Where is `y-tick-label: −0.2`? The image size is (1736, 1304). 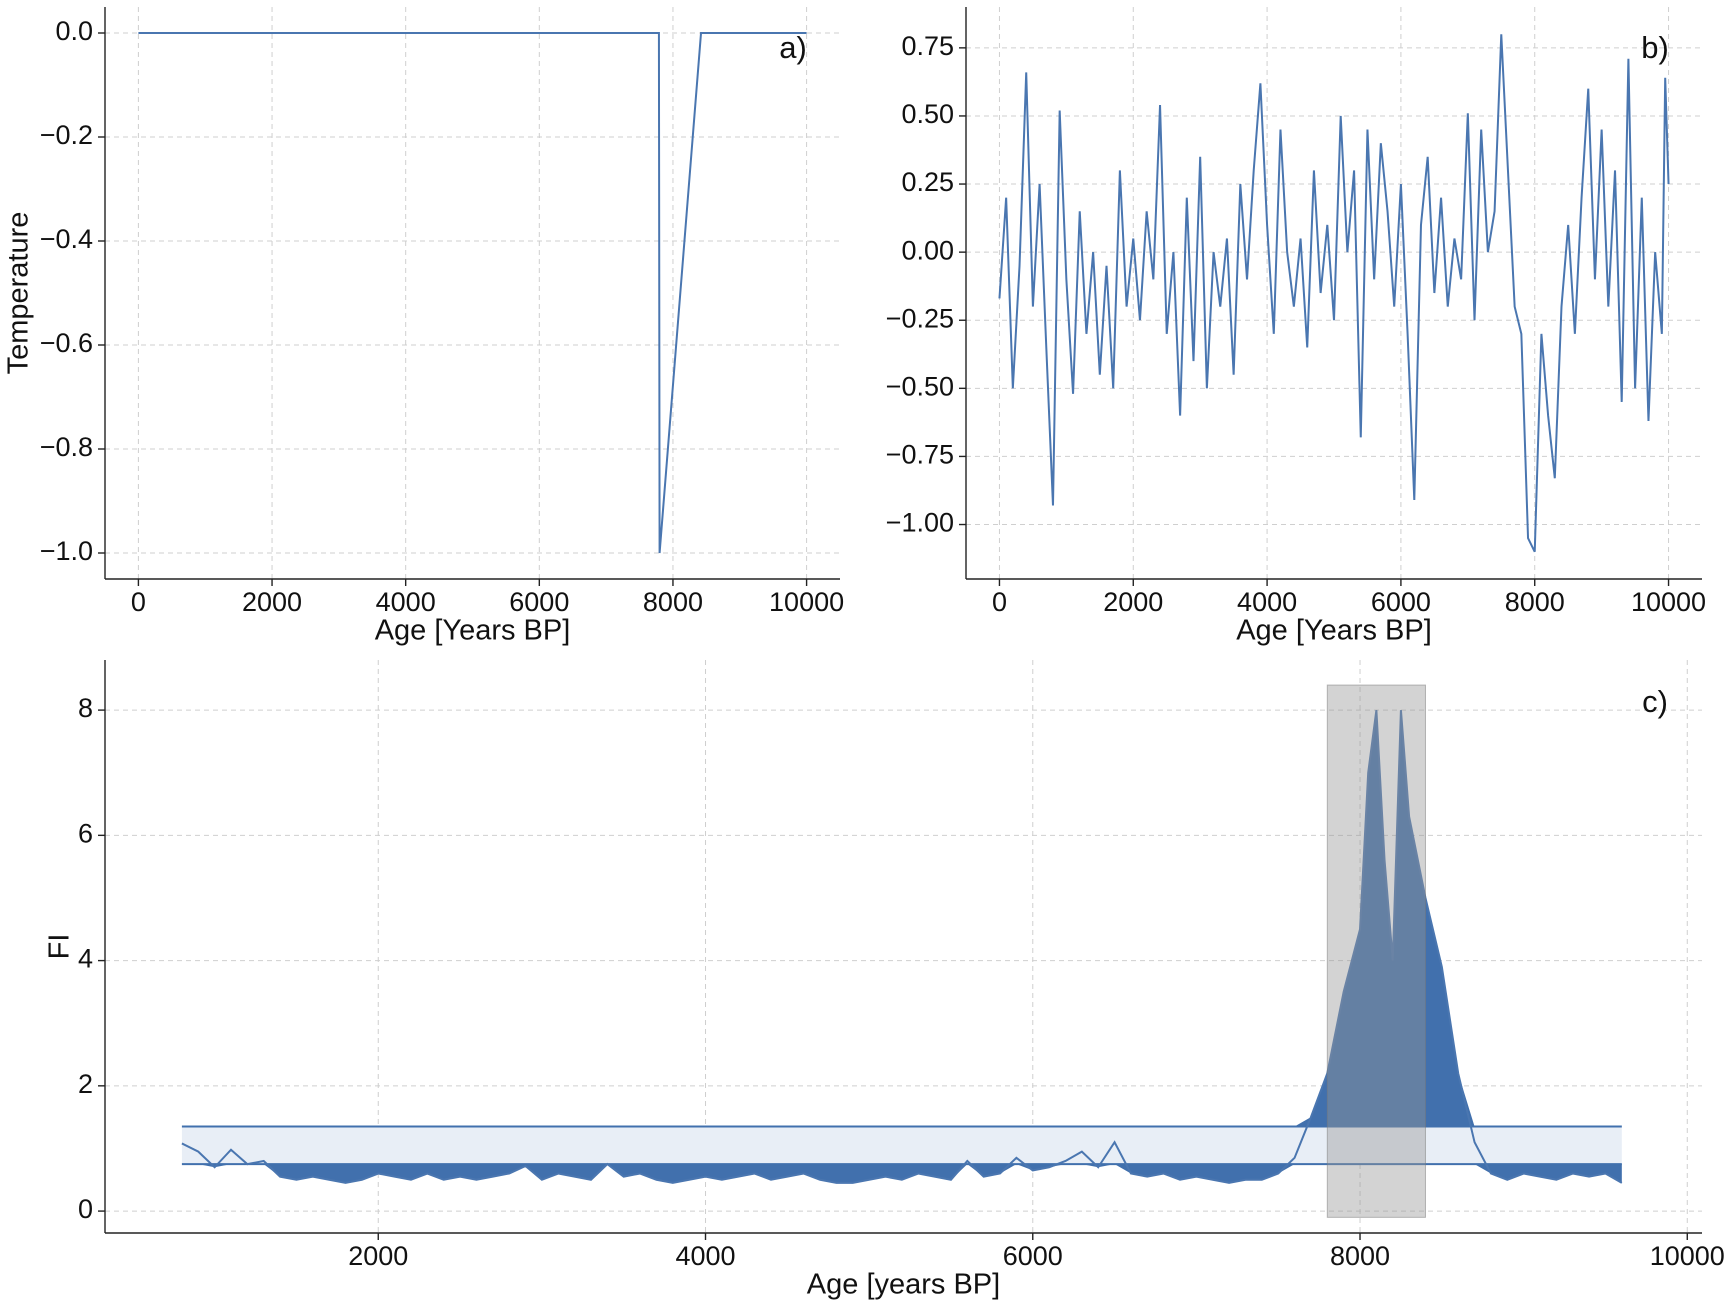
y-tick-label: −0.2 is located at coordinates (66, 135).